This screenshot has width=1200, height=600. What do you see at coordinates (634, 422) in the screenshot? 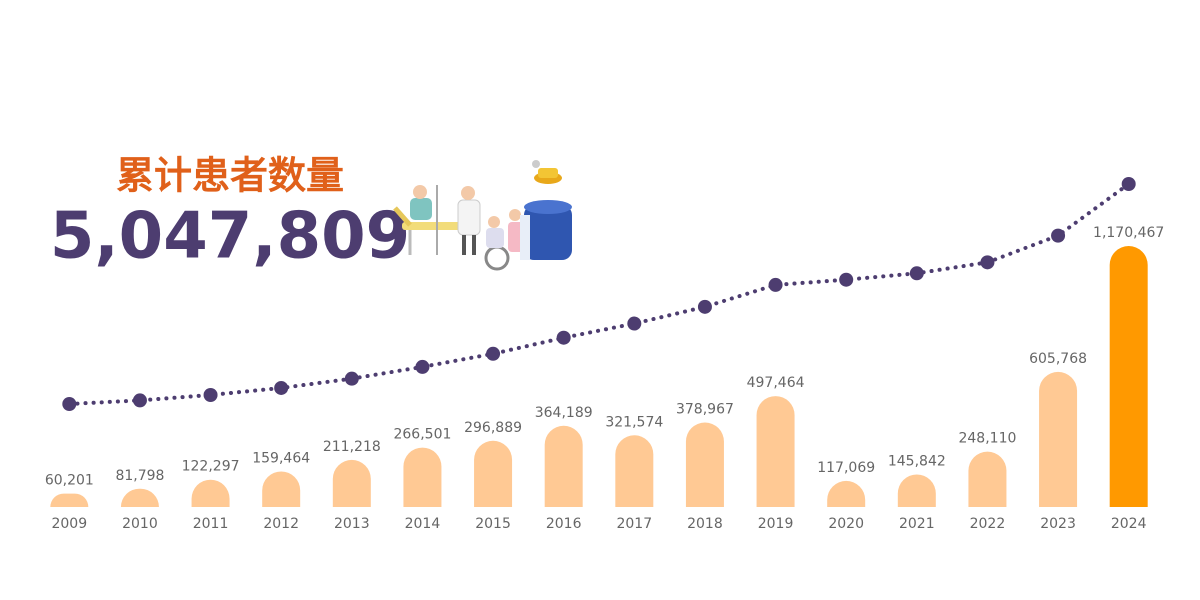
I see `value-label: 321,574` at bounding box center [634, 422].